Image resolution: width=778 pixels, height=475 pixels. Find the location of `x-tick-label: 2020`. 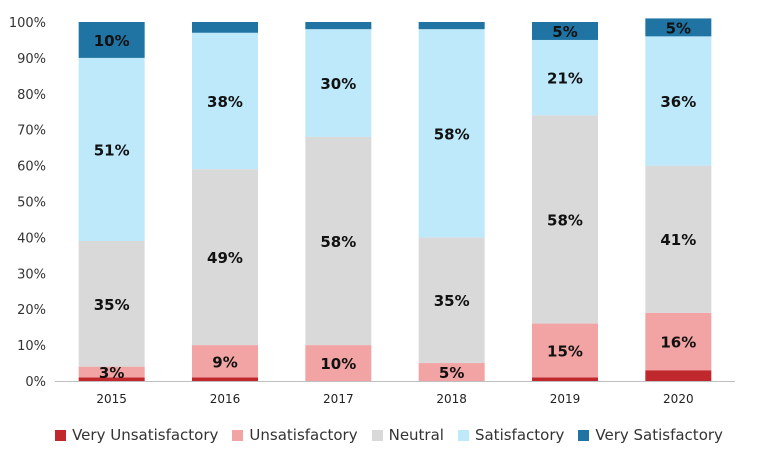

x-tick-label: 2020 is located at coordinates (678, 399).